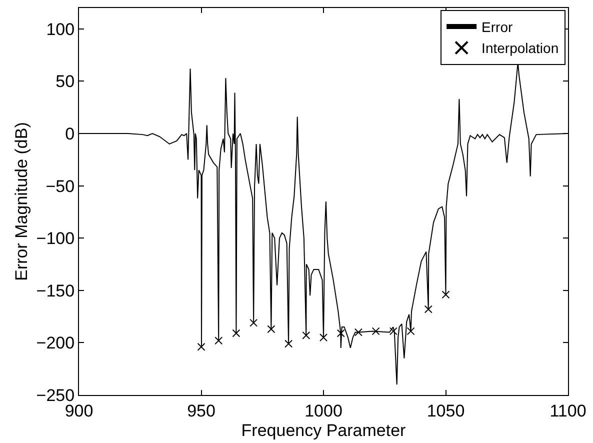 The image size is (593, 443). Describe the element at coordinates (520, 48) in the screenshot. I see `legend-label: Interpolation` at that location.